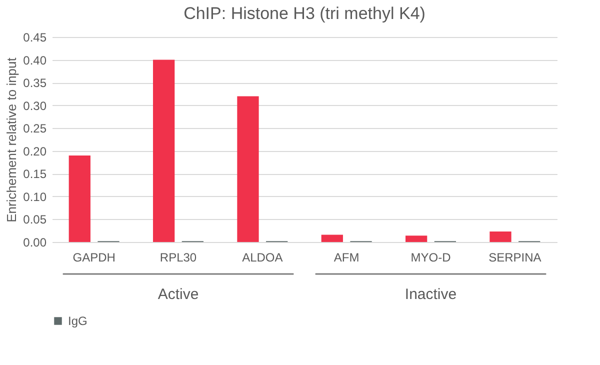 This screenshot has height=365, width=600. What do you see at coordinates (178, 294) in the screenshot?
I see `text: Active` at bounding box center [178, 294].